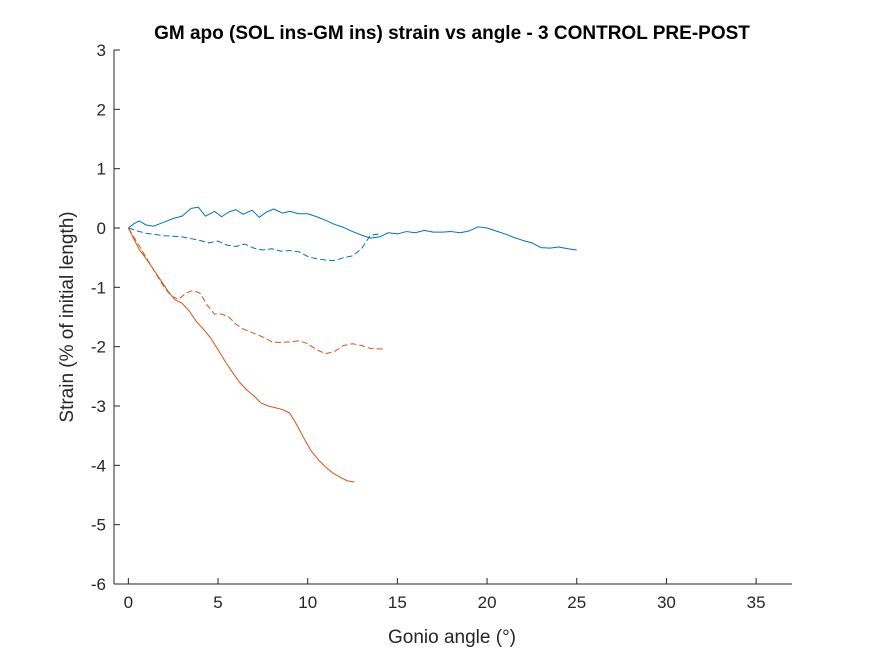  I want to click on y-tick-label: -2, so click(98, 347).